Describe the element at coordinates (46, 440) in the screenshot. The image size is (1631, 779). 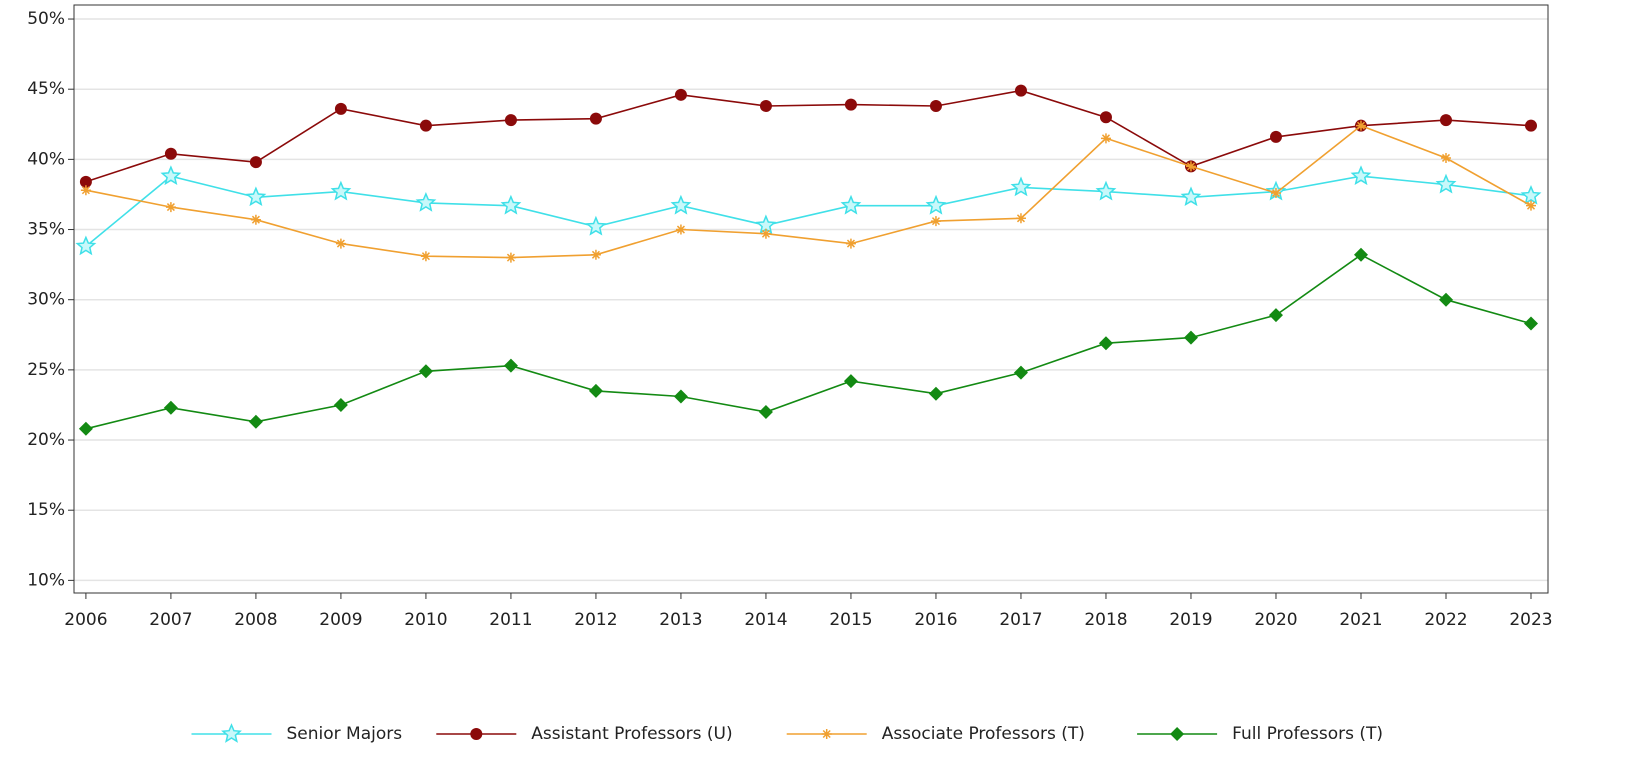
I see `y-tick-label: 20%` at that location.